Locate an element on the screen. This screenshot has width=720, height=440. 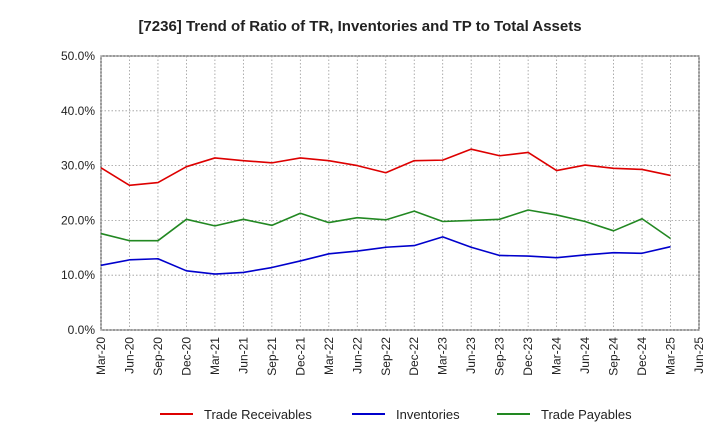
x-tick-label: Mar-21 is located at coordinates (215, 356).